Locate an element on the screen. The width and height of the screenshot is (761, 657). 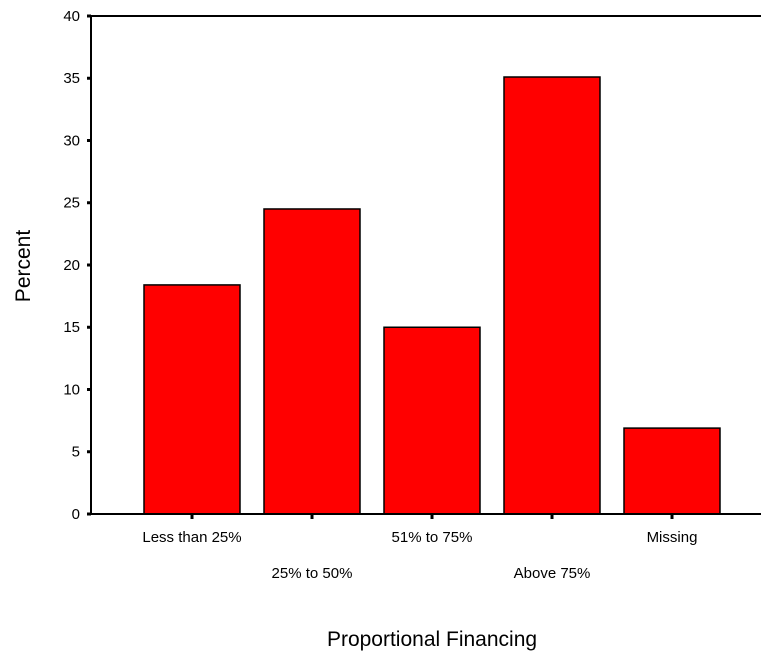
y-ticks-group: 0 5 10 15 20 25 30 35 40 is located at coordinates (77, 265).